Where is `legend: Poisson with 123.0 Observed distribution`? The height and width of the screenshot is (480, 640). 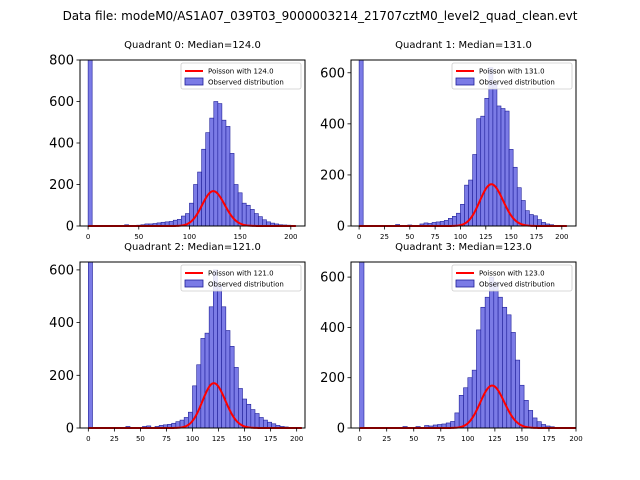
legend: Poisson with 123.0 Observed distribution is located at coordinates (512, 278).